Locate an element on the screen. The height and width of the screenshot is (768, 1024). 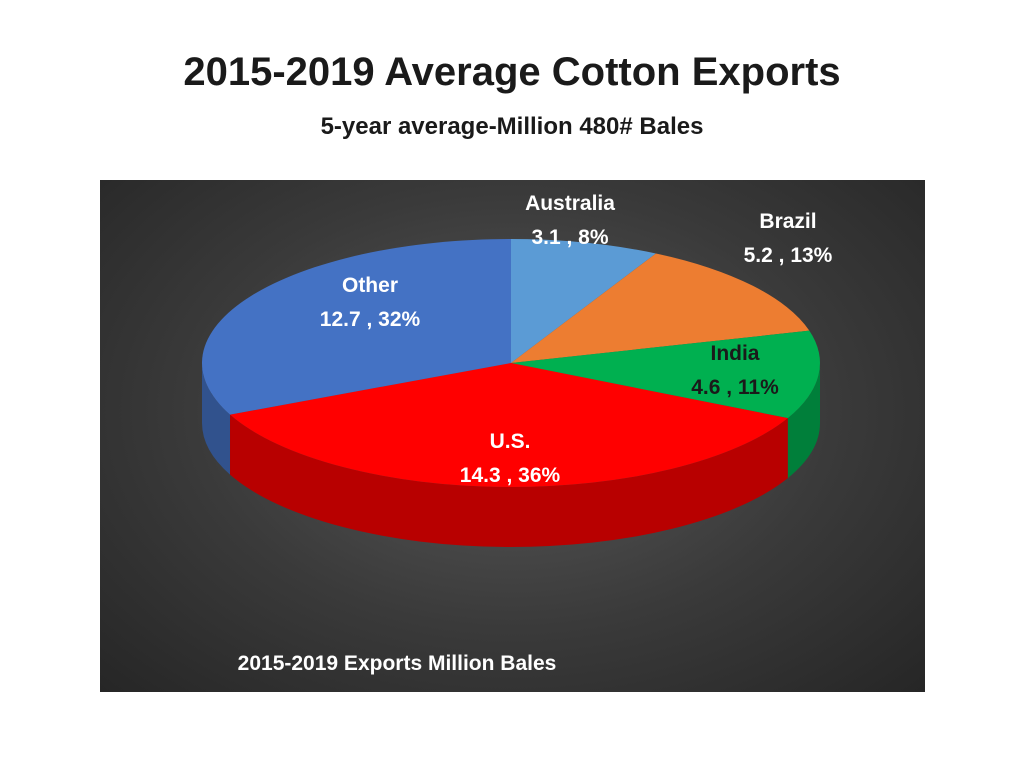
slice-label-name-brazil: Brazil is located at coordinates (787, 221).